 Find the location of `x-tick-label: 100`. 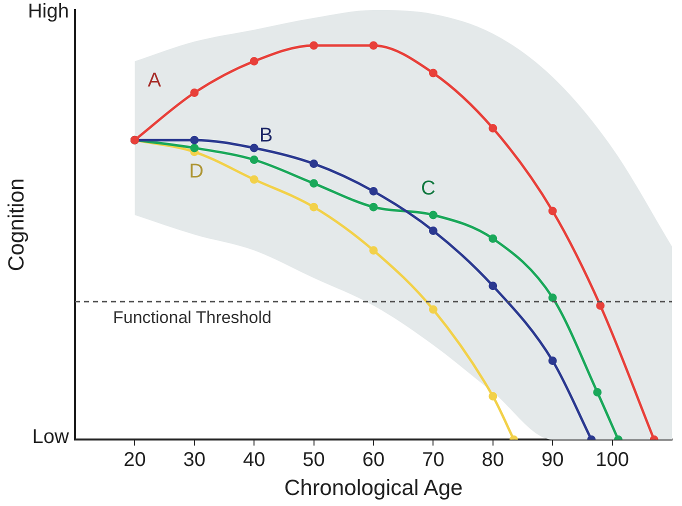

x-tick-label: 100 is located at coordinates (612, 460).